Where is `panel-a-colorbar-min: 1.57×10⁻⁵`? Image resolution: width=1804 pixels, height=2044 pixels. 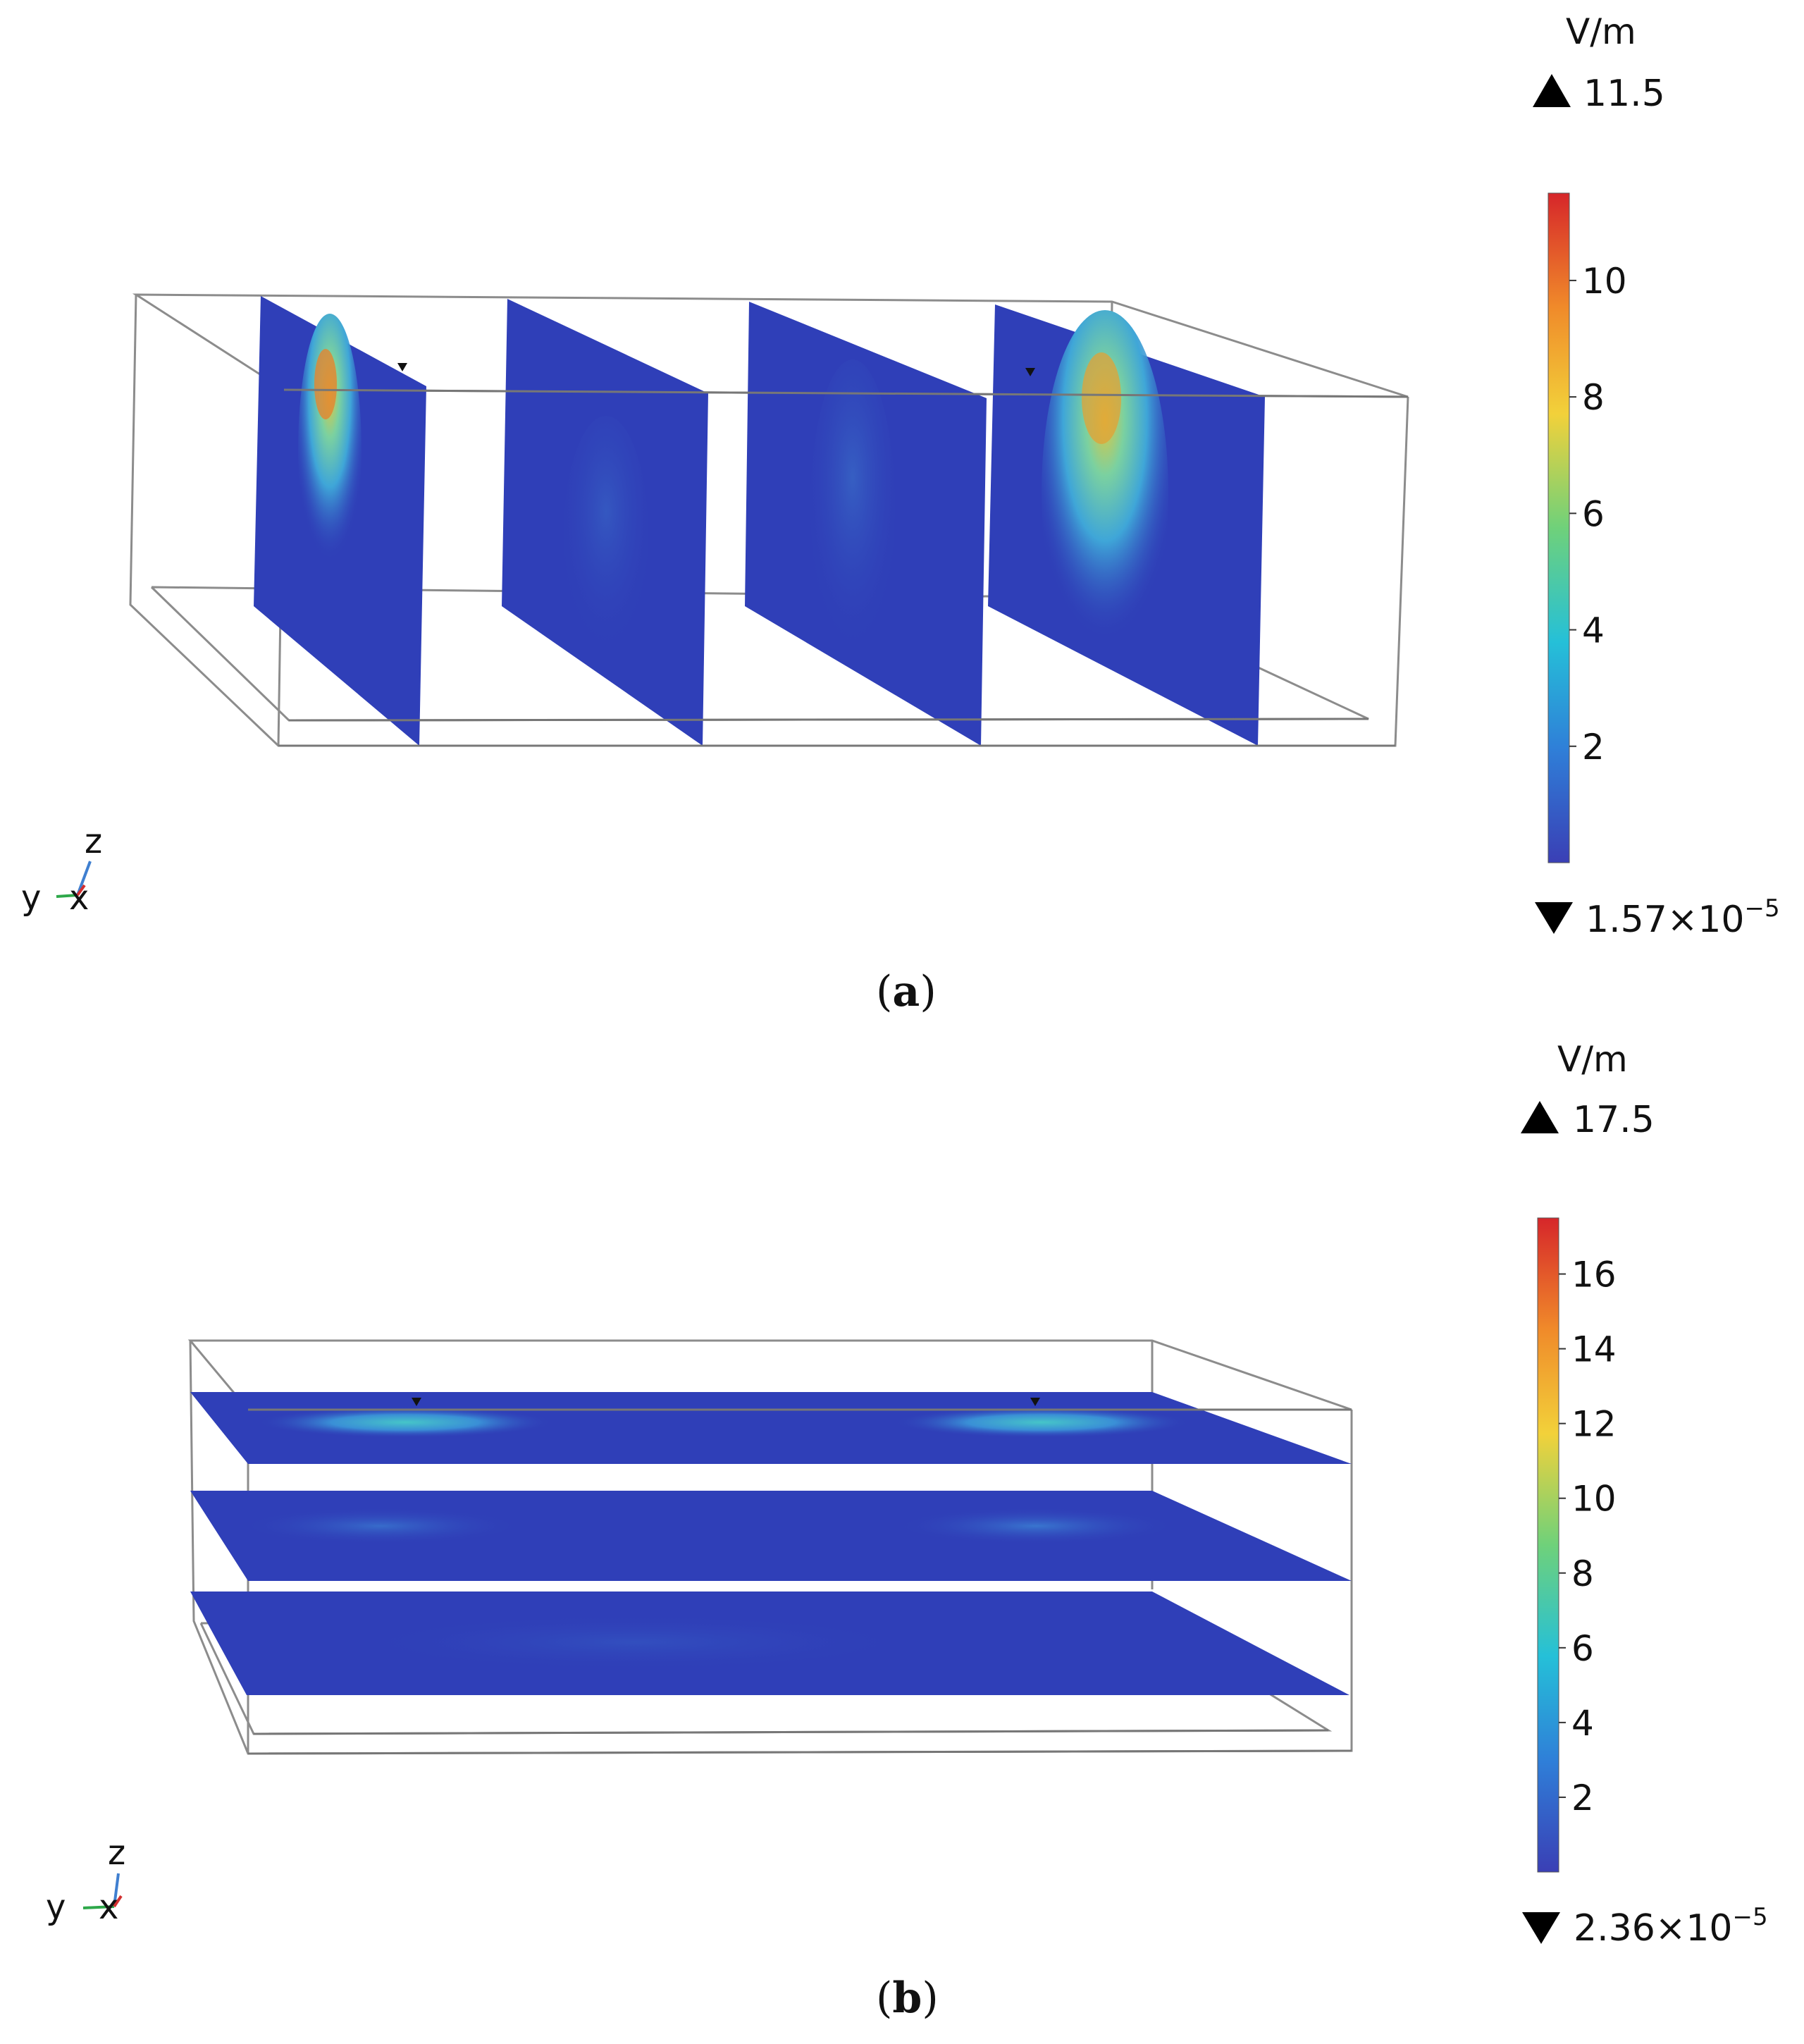
panel-a-colorbar-min: 1.57×10⁻⁵ is located at coordinates (1683, 918).